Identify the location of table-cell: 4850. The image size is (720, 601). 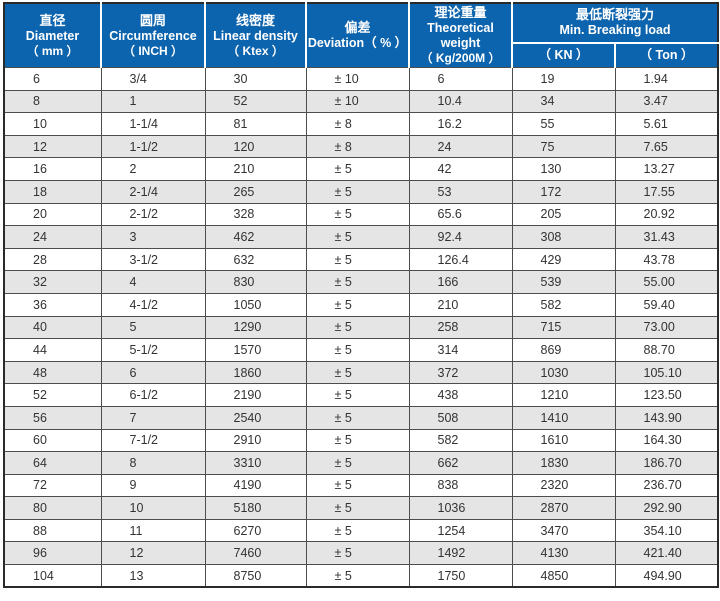
(563, 576).